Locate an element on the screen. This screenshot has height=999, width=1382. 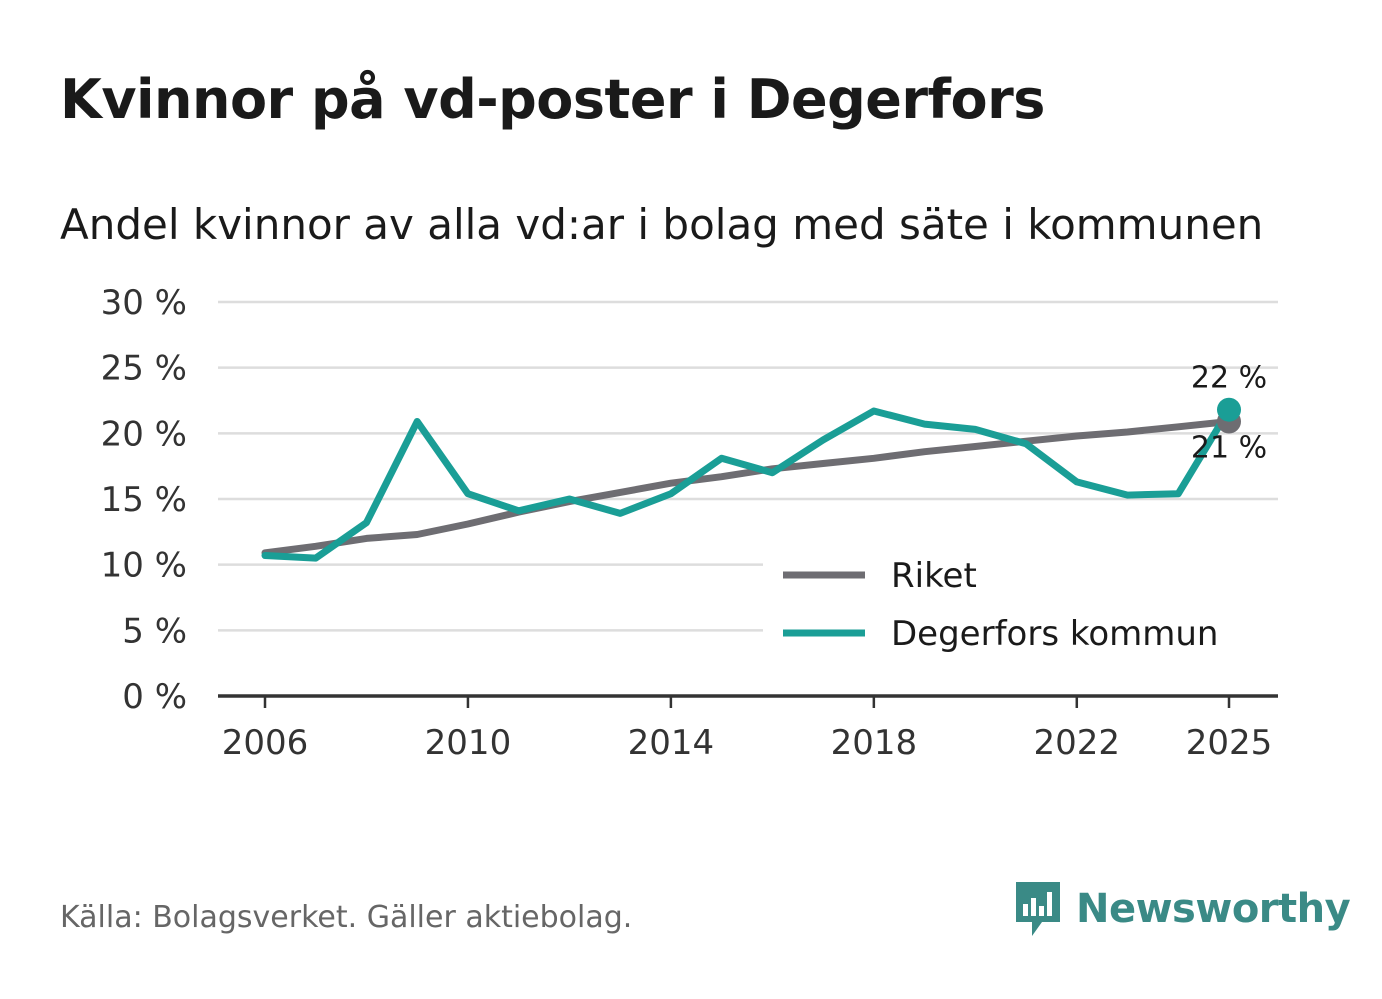
end-value-label: 22 % is located at coordinates (1229, 378).